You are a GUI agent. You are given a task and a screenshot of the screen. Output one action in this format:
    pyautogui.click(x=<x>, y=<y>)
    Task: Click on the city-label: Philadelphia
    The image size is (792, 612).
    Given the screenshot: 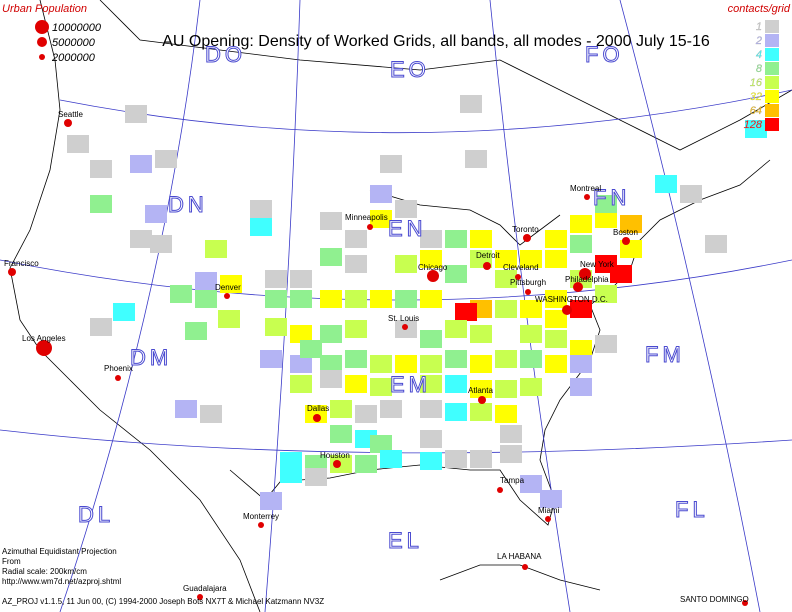 What is the action you would take?
    pyautogui.click(x=587, y=279)
    